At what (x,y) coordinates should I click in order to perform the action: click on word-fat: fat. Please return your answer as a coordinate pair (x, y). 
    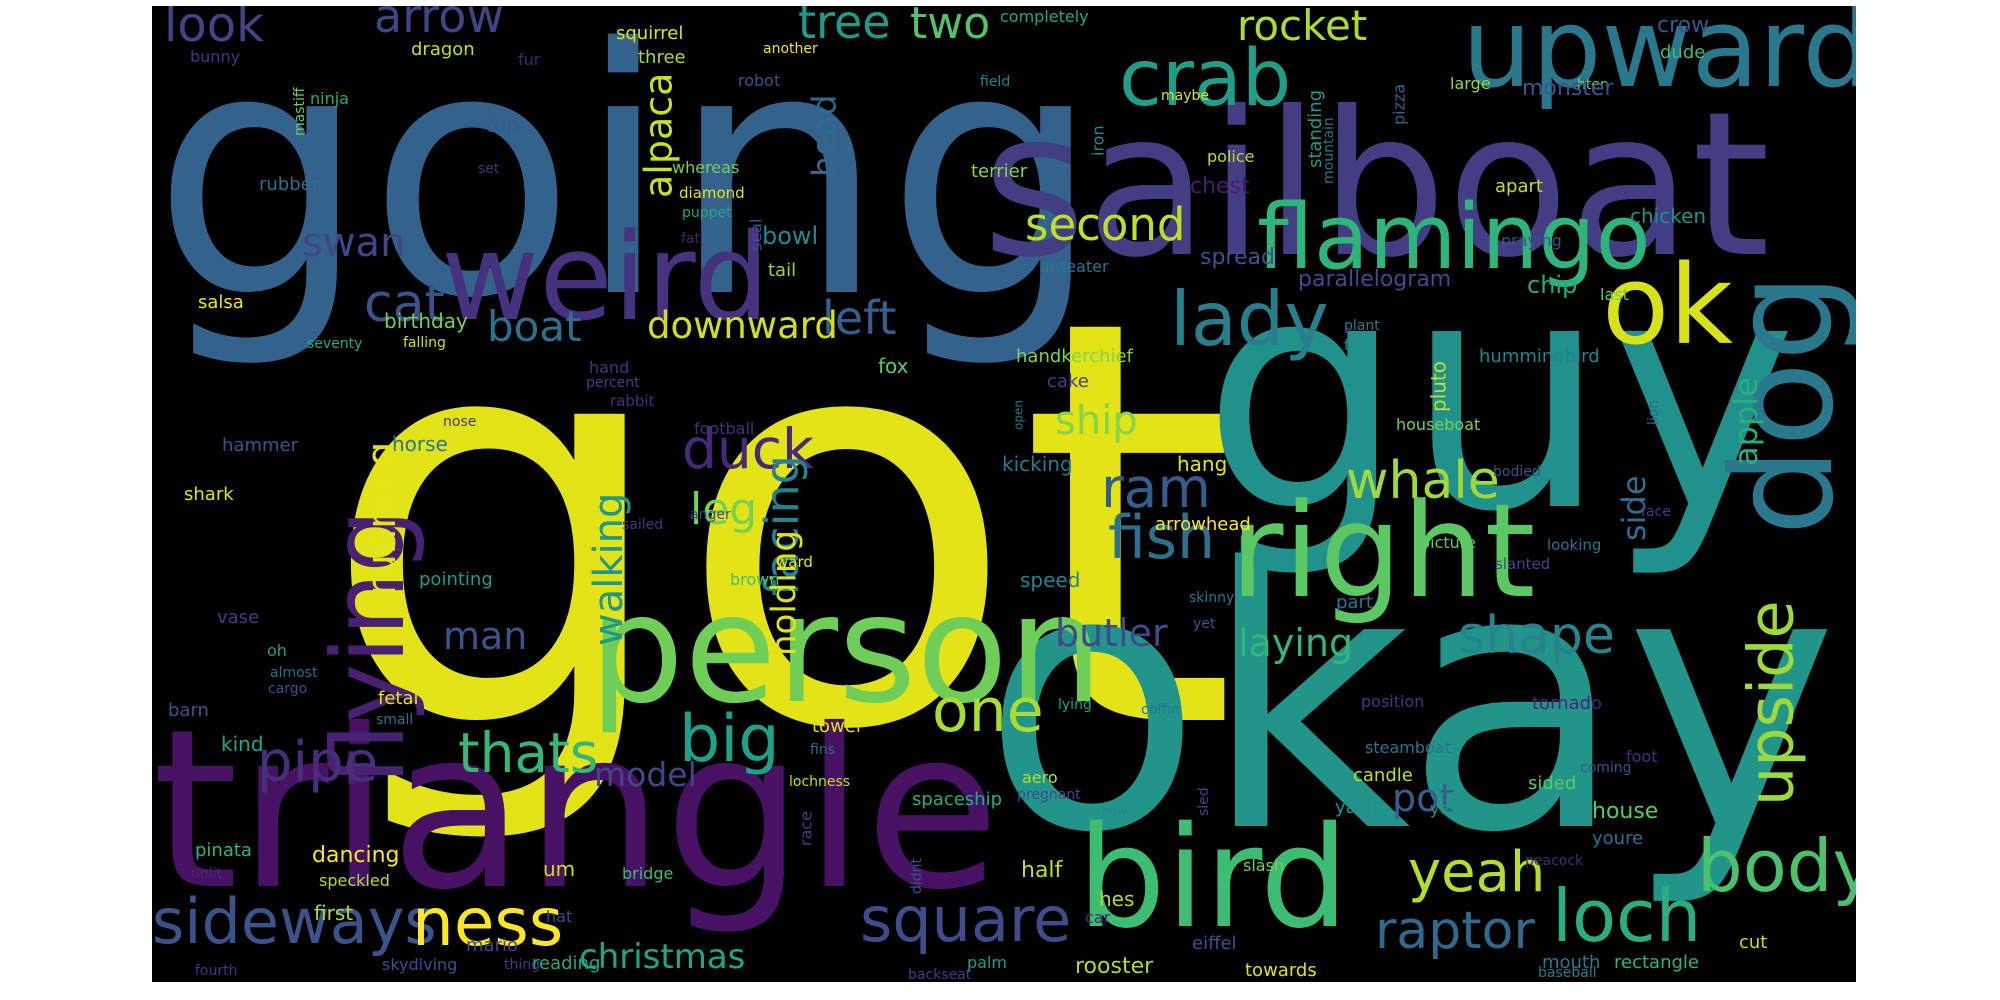
    Looking at the image, I should click on (691, 239).